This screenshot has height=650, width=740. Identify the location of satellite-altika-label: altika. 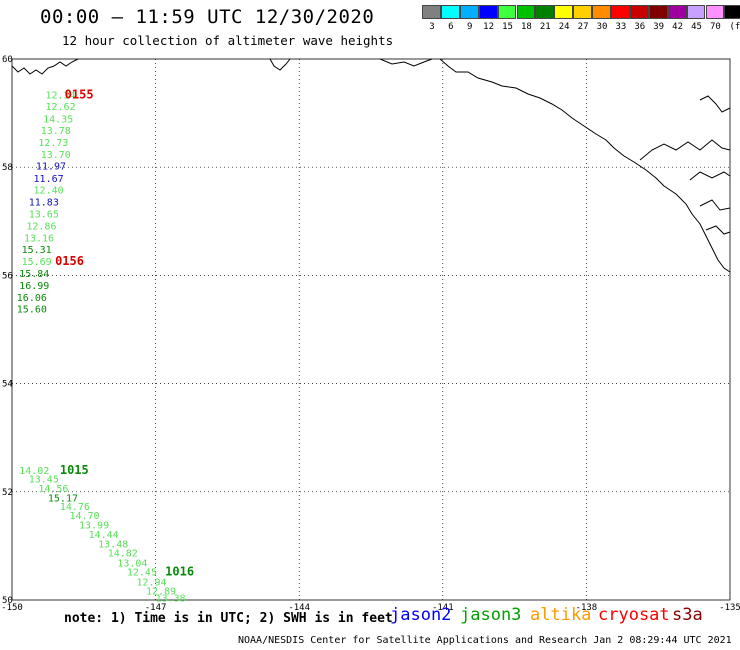
(561, 615).